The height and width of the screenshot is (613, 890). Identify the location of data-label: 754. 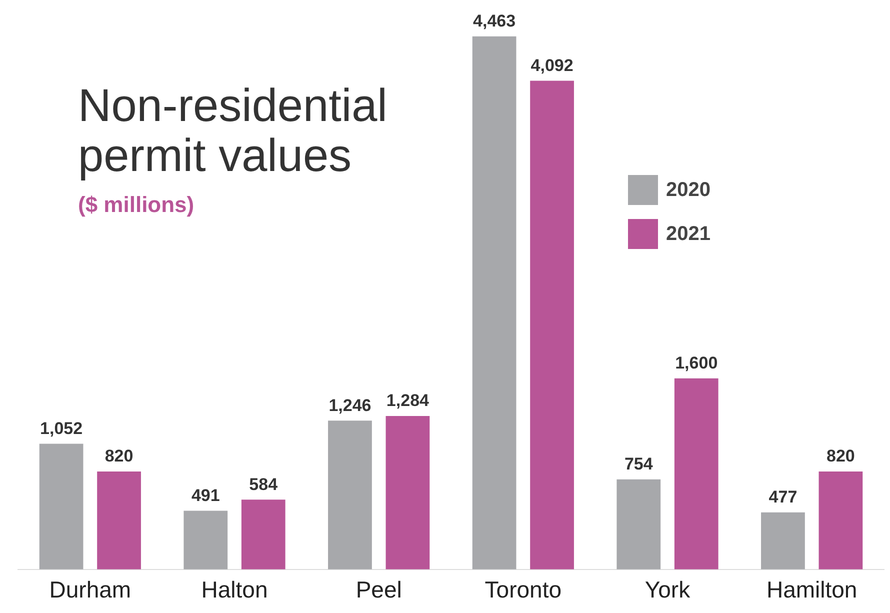
(639, 464).